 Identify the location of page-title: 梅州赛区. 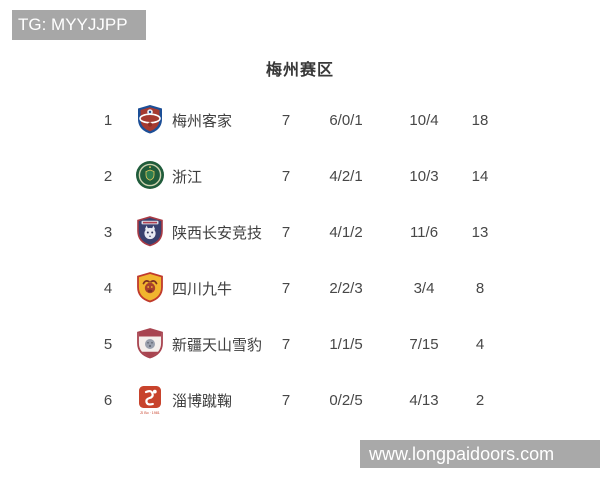
(299, 70).